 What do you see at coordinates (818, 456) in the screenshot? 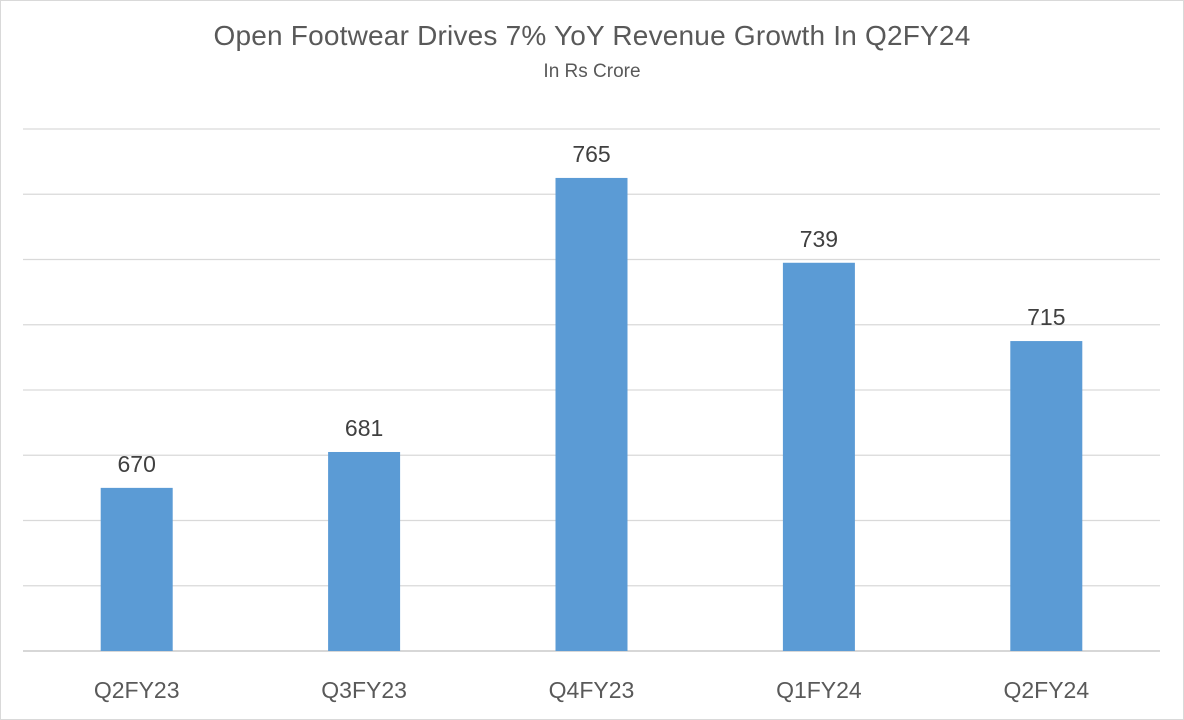
I see `bar-q1fy24` at bounding box center [818, 456].